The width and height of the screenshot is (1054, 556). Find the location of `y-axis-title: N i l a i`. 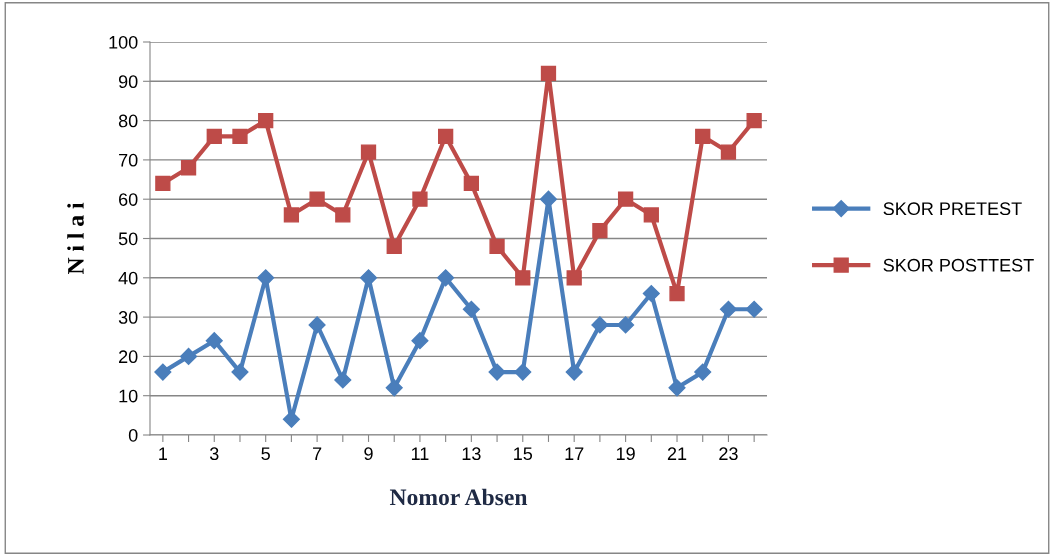

y-axis-title: N i l a i is located at coordinates (75, 238).